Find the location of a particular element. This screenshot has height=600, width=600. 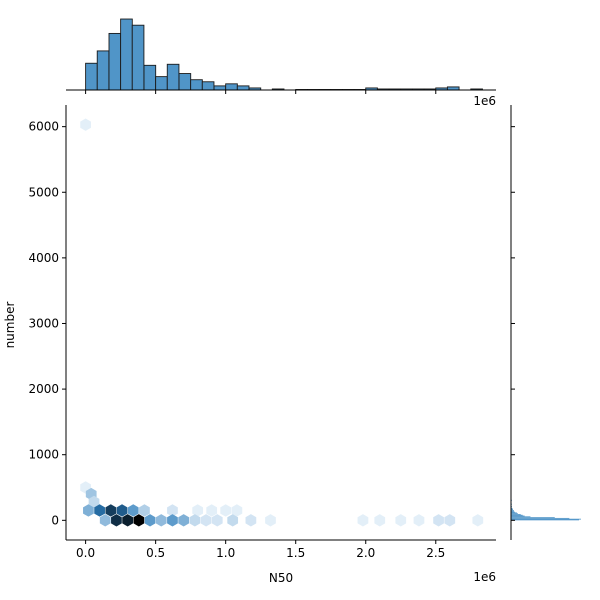

top-offset-label: 1e6 is located at coordinates (484, 101).